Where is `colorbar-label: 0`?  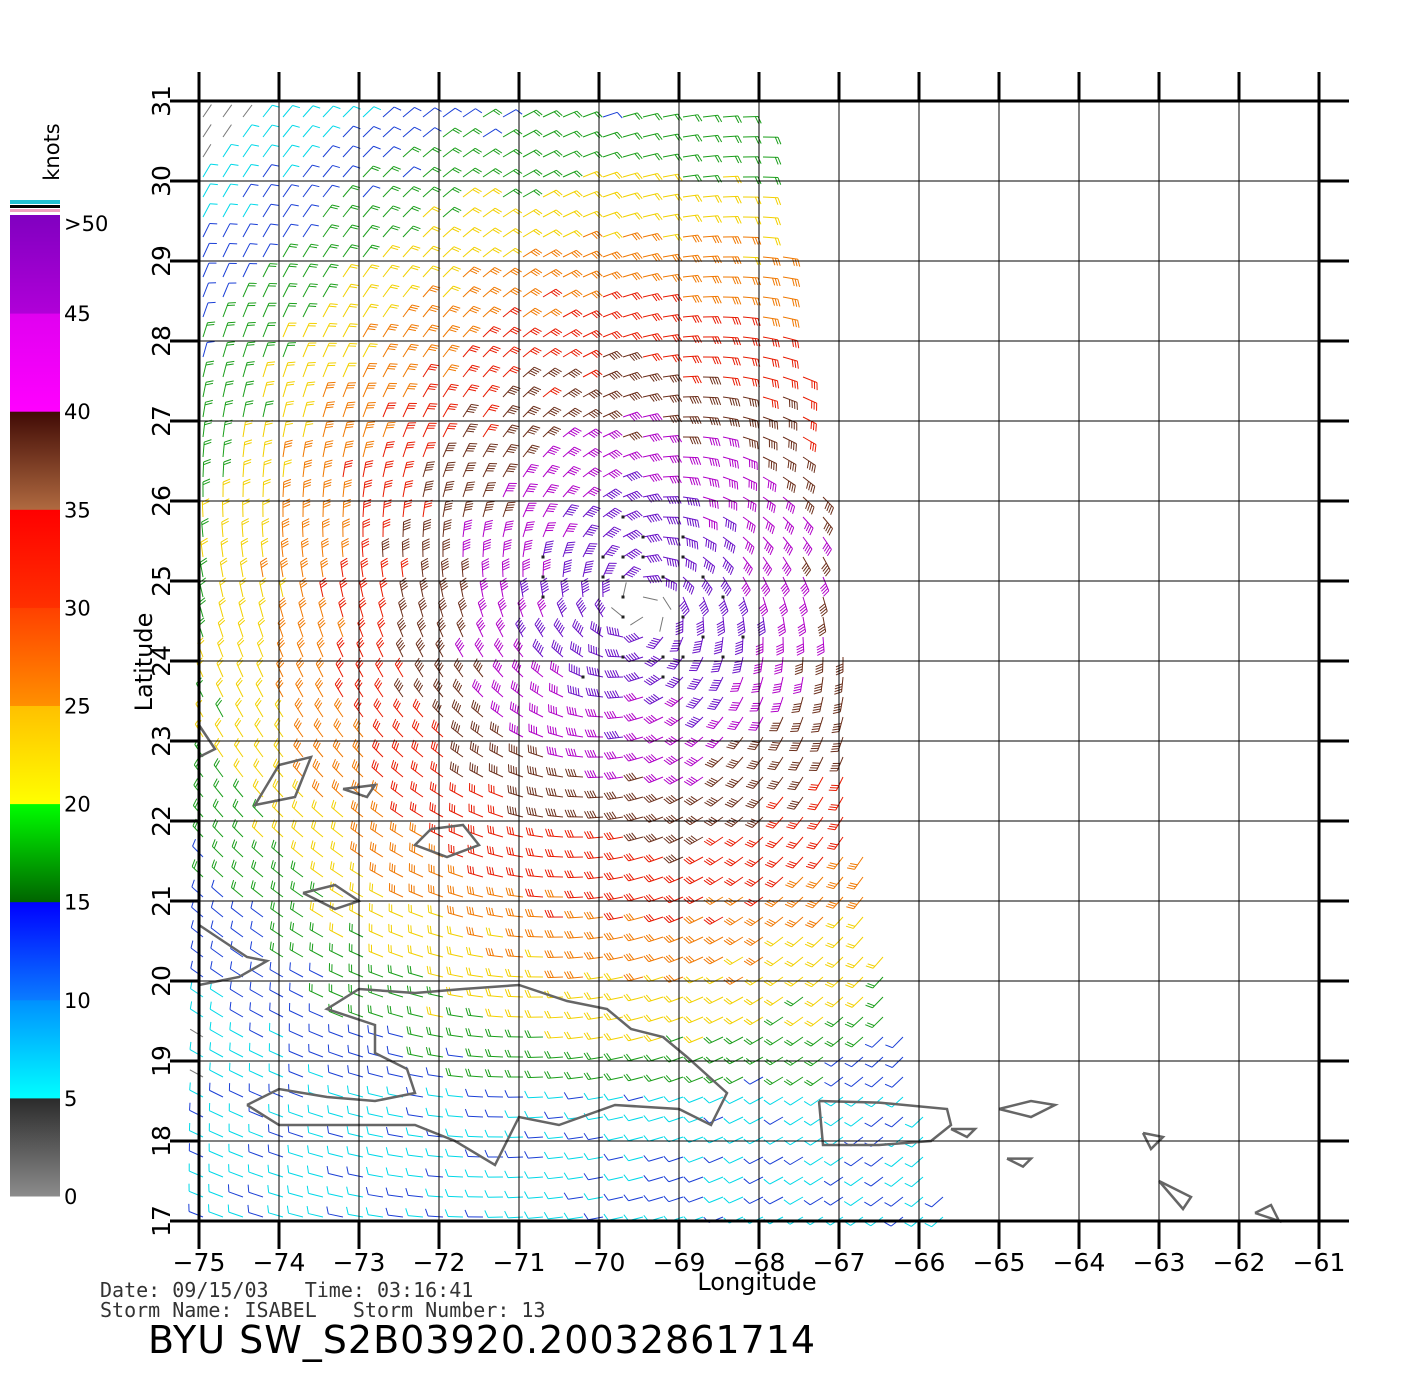 colorbar-label: 0 is located at coordinates (70, 1197).